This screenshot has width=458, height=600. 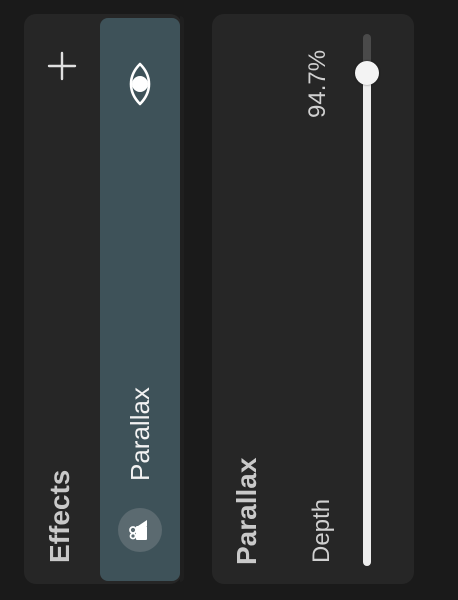 I want to click on depth-value: 94.7%, so click(x=317, y=83).